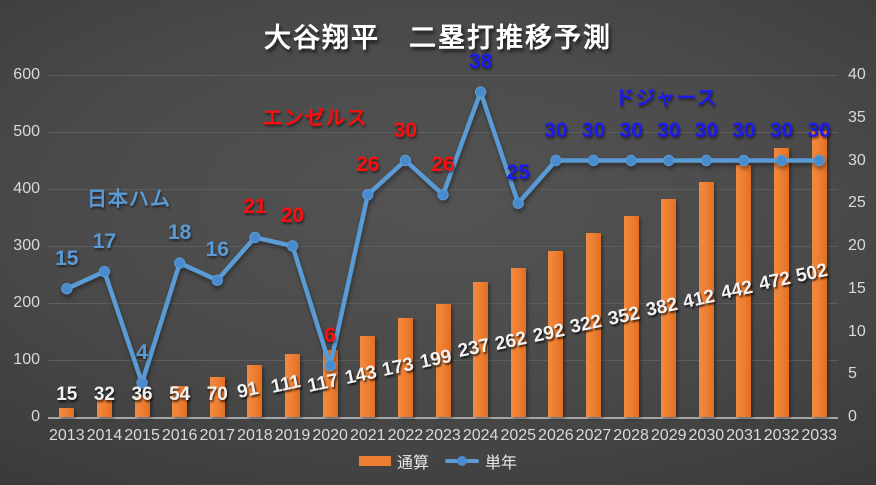  Describe the element at coordinates (142, 406) in the screenshot. I see `bar-2015` at that location.